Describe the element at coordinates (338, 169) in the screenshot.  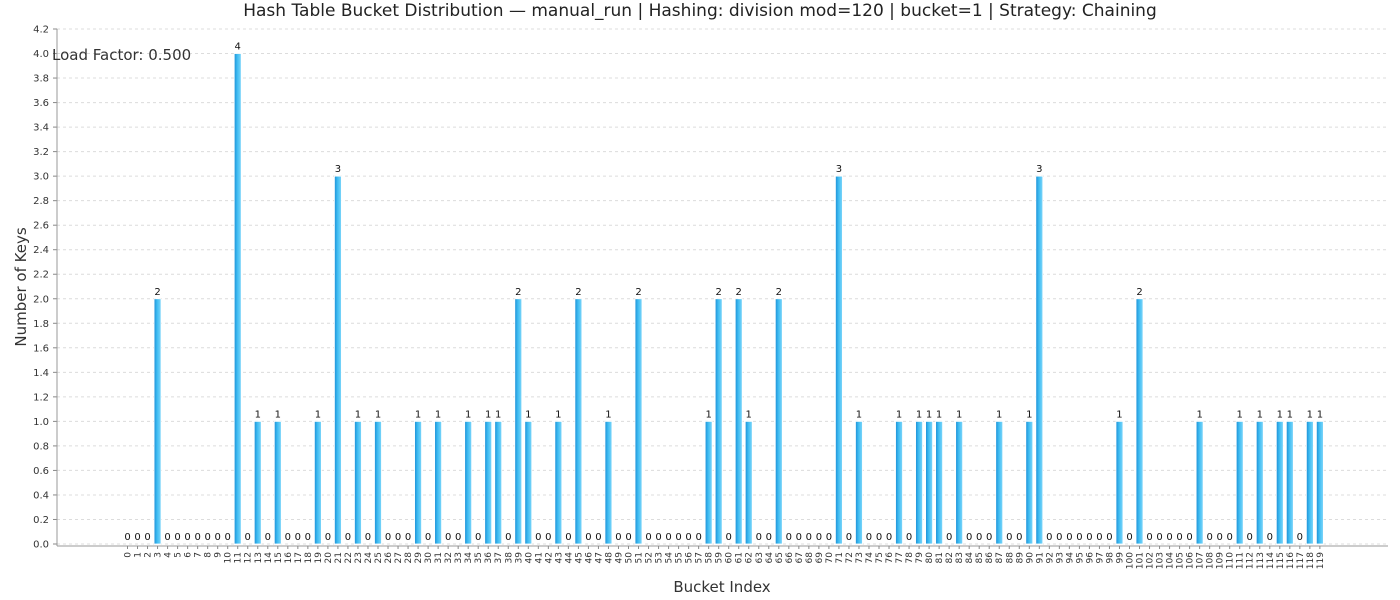
I see `value-label: 3` at that location.